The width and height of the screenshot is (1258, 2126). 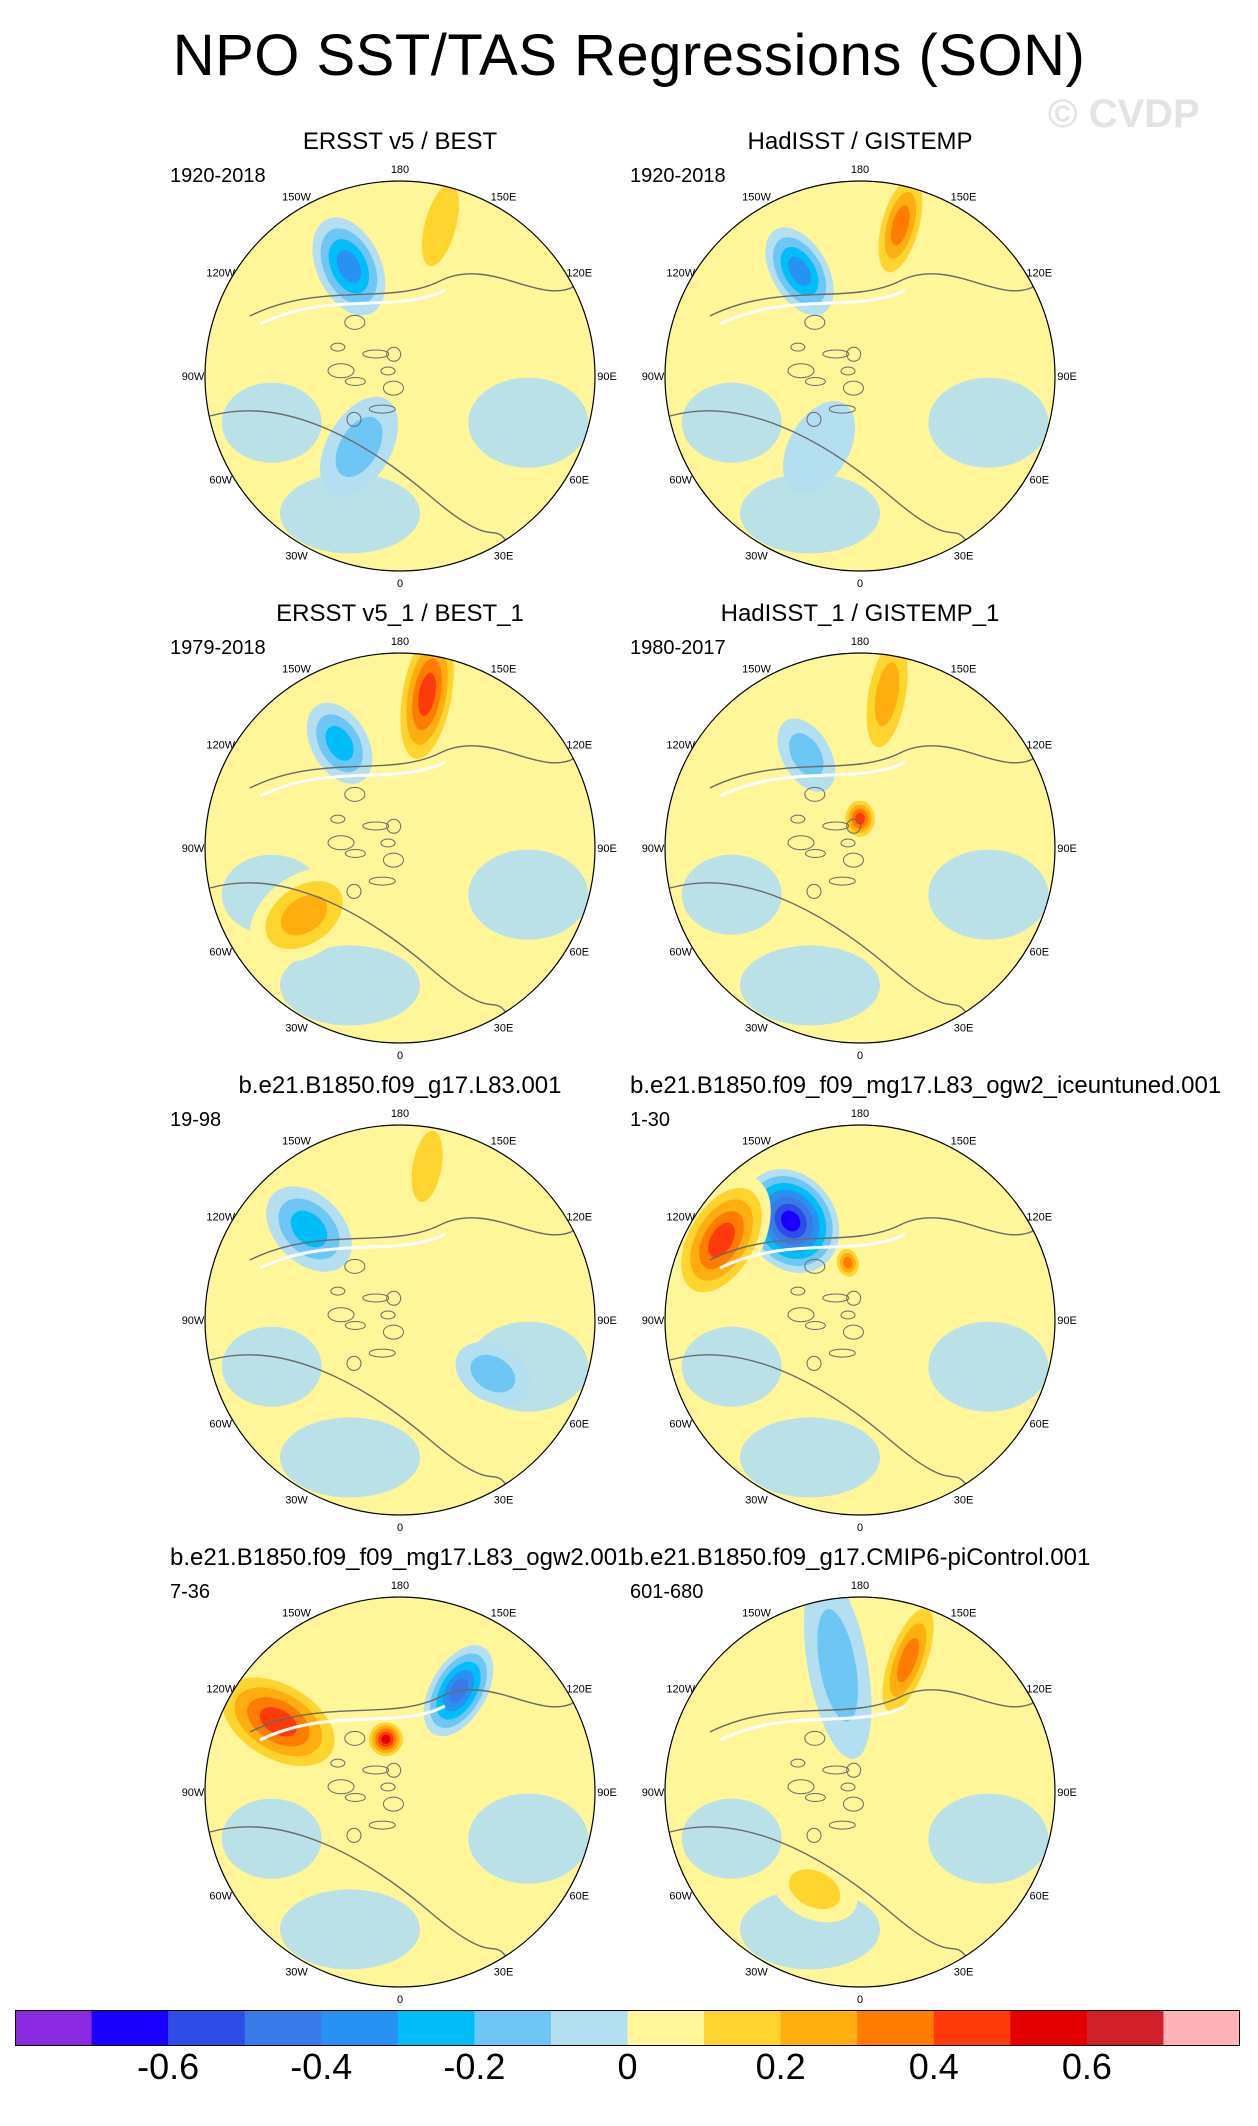 What do you see at coordinates (193, 377) in the screenshot?
I see `longitude-label: 90W` at bounding box center [193, 377].